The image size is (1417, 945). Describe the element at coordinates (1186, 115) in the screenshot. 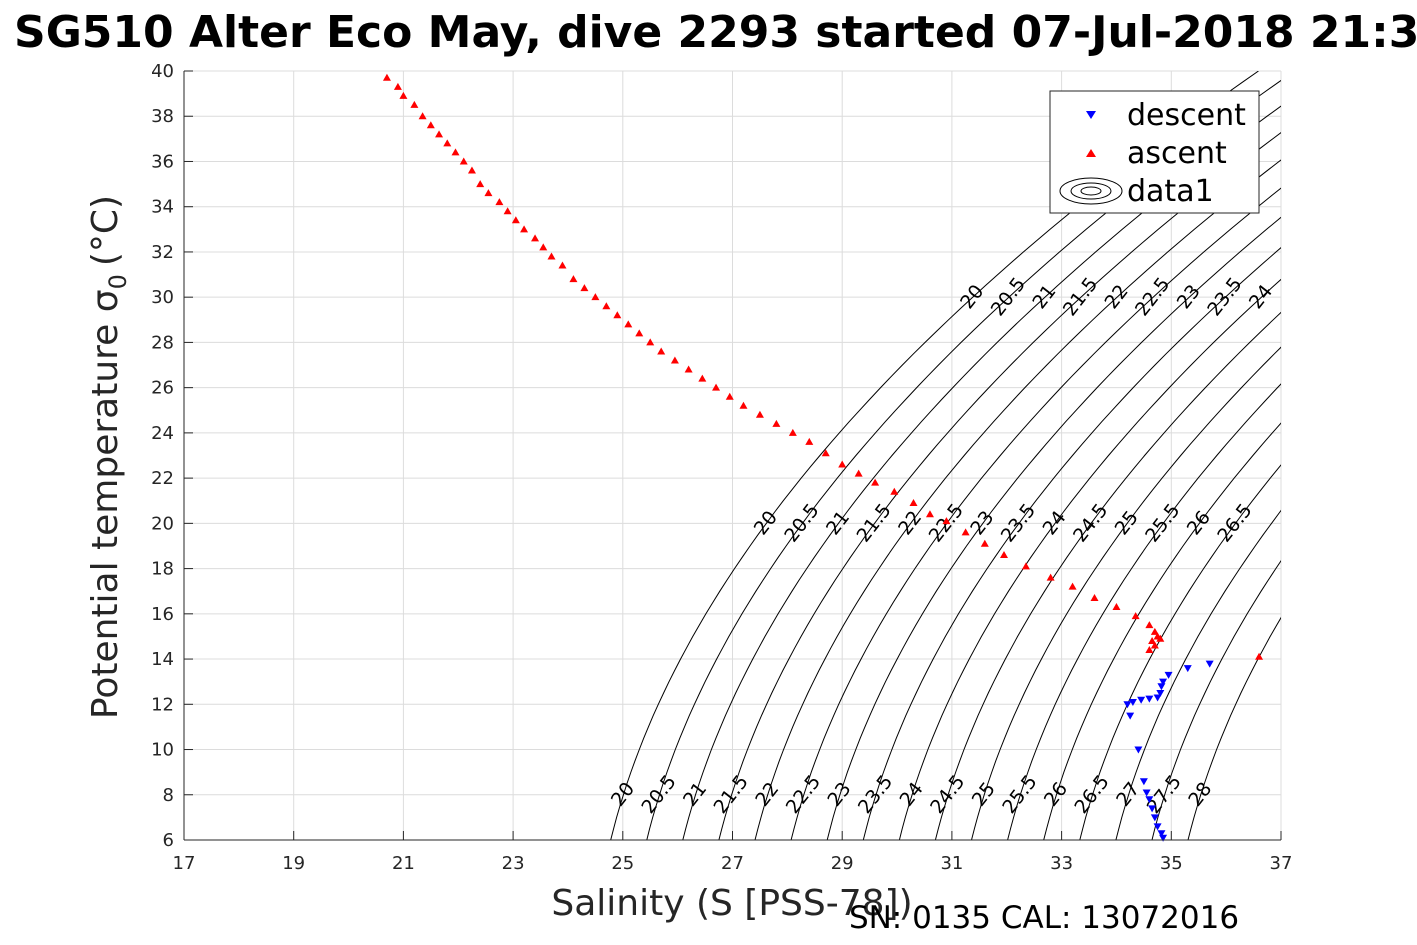

I see `legend-descent-label: descent` at that location.